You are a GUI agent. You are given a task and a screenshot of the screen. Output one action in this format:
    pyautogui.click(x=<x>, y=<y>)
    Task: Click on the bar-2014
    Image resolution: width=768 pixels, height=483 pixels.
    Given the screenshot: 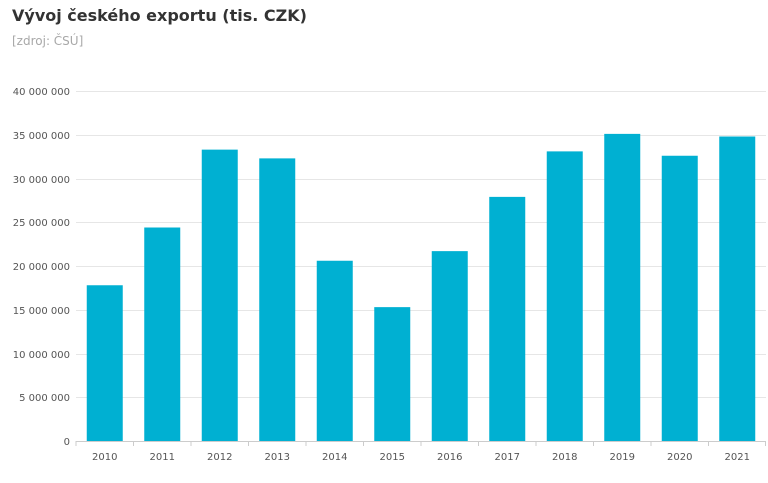 What is the action you would take?
    pyautogui.click(x=334, y=350)
    